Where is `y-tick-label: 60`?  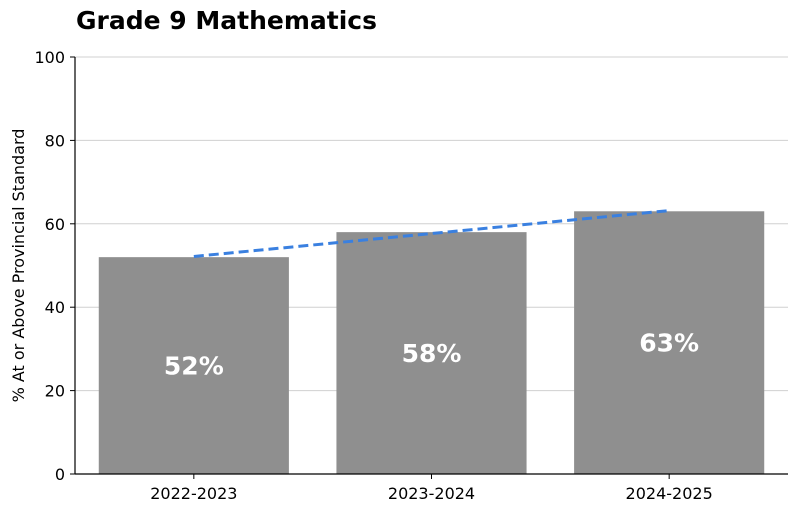
y-tick-label: 60 is located at coordinates (55, 224).